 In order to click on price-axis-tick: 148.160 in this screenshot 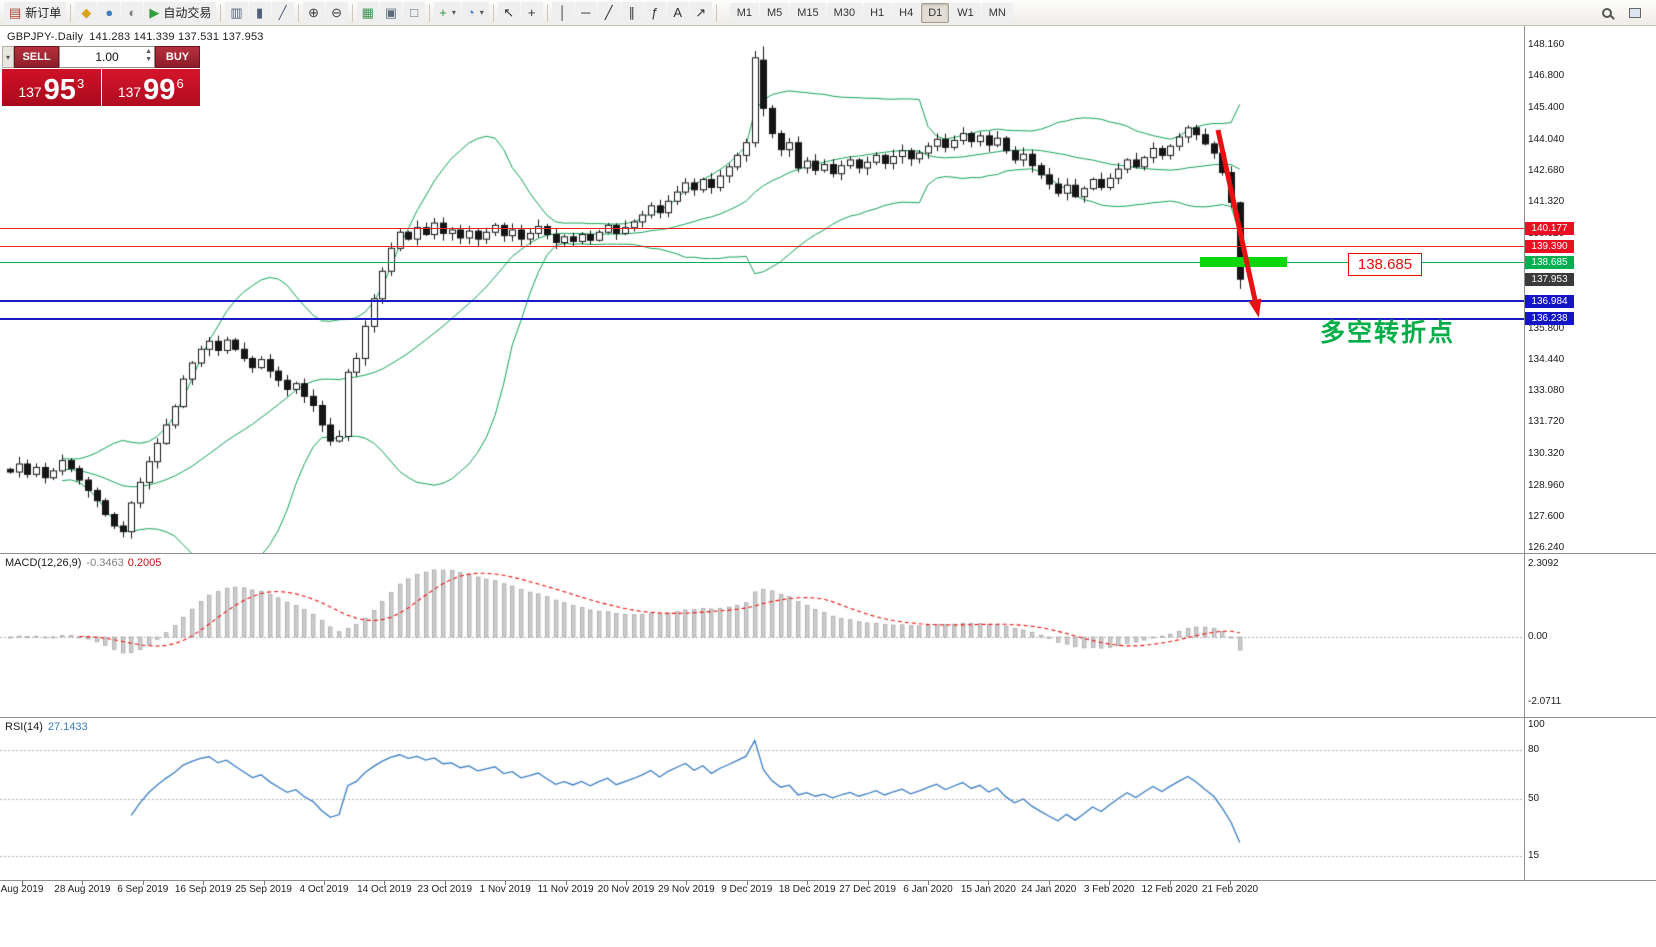, I will do `click(1546, 44)`.